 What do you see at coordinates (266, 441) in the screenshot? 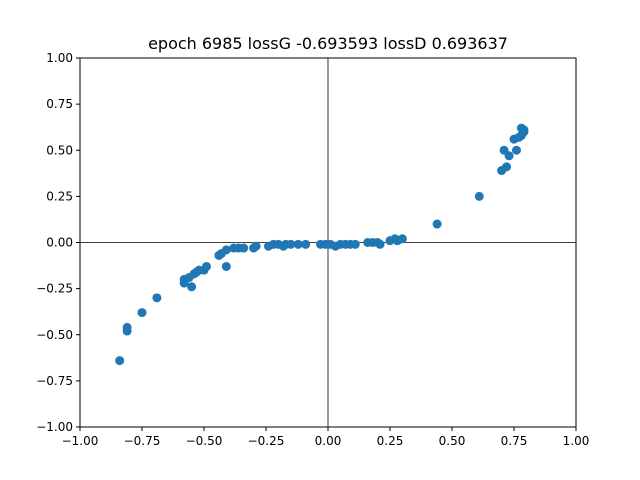
I see `x-tick-label: −0.25` at bounding box center [266, 441].